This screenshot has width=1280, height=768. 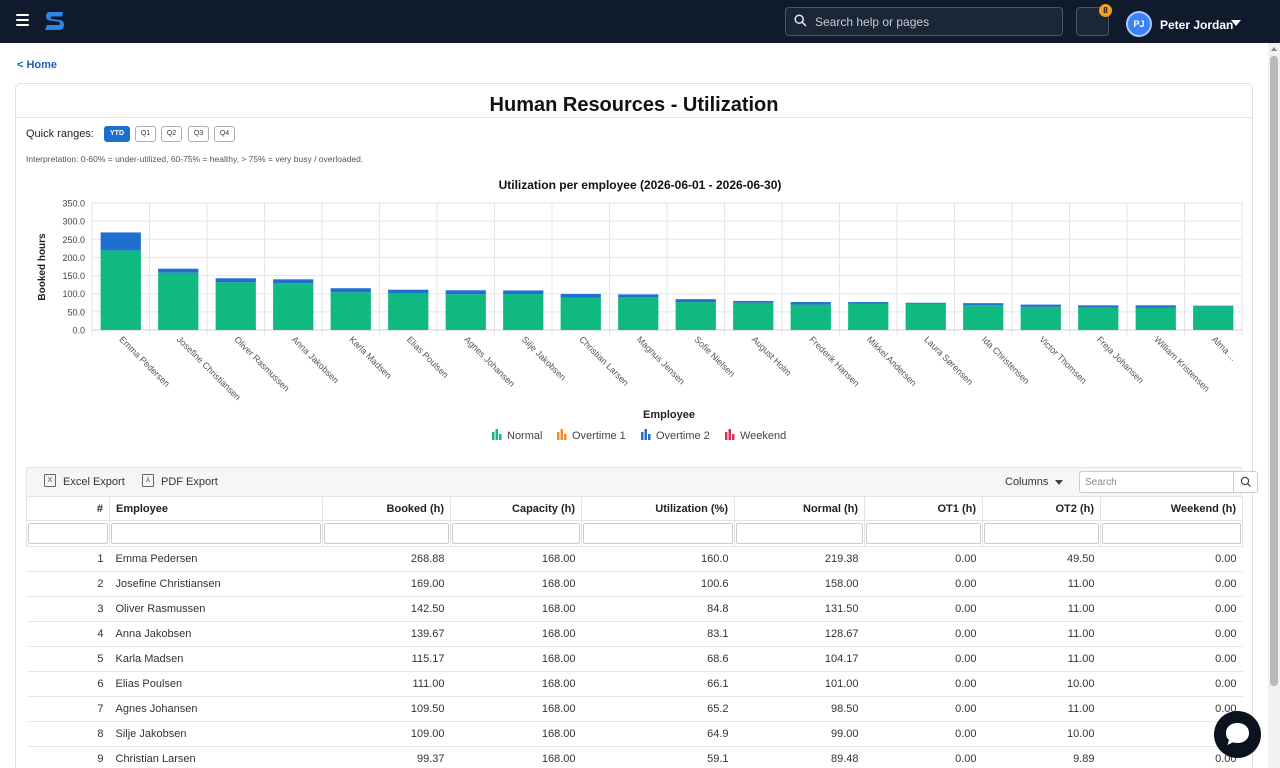 What do you see at coordinates (94, 482) in the screenshot?
I see `excel-export-button: Excel Export` at bounding box center [94, 482].